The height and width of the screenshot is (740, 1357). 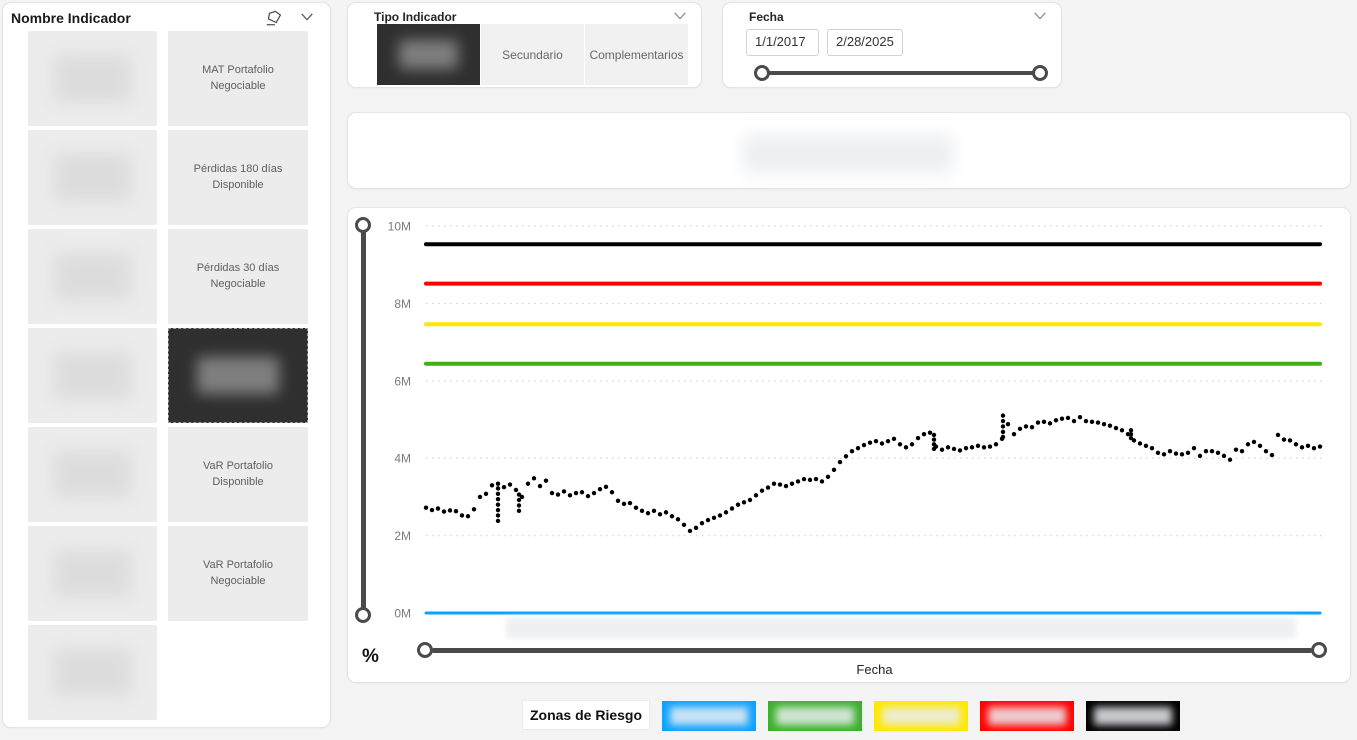 I want to click on slicer-title: Tipo Indicador, so click(x=415, y=17).